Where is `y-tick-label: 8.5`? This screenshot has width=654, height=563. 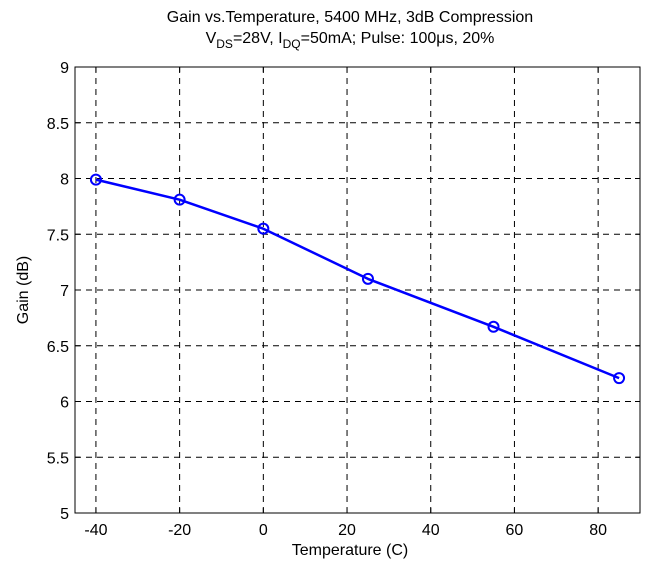
y-tick-label: 8.5 is located at coordinates (58, 124).